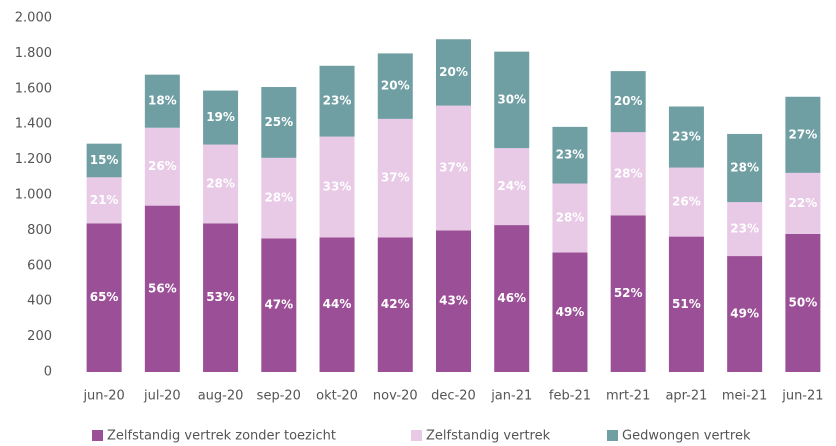 The height and width of the screenshot is (446, 836). What do you see at coordinates (39, 265) in the screenshot?
I see `y-tick-label: 600` at bounding box center [39, 265].